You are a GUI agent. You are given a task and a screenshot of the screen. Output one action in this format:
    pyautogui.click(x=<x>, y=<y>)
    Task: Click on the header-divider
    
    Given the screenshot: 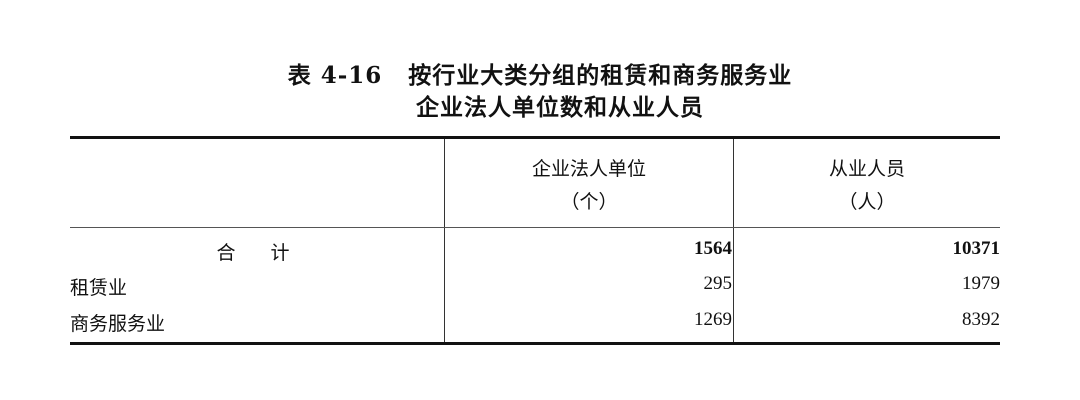 What is the action you would take?
    pyautogui.click(x=535, y=227)
    